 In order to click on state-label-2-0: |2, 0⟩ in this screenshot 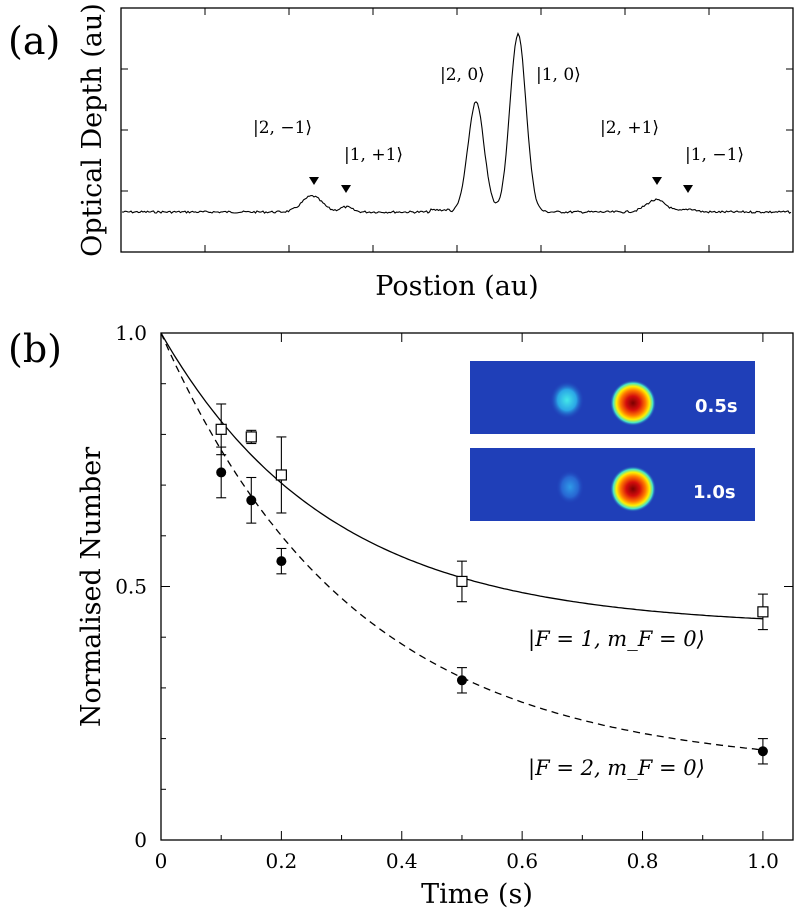, I will do `click(462, 75)`.